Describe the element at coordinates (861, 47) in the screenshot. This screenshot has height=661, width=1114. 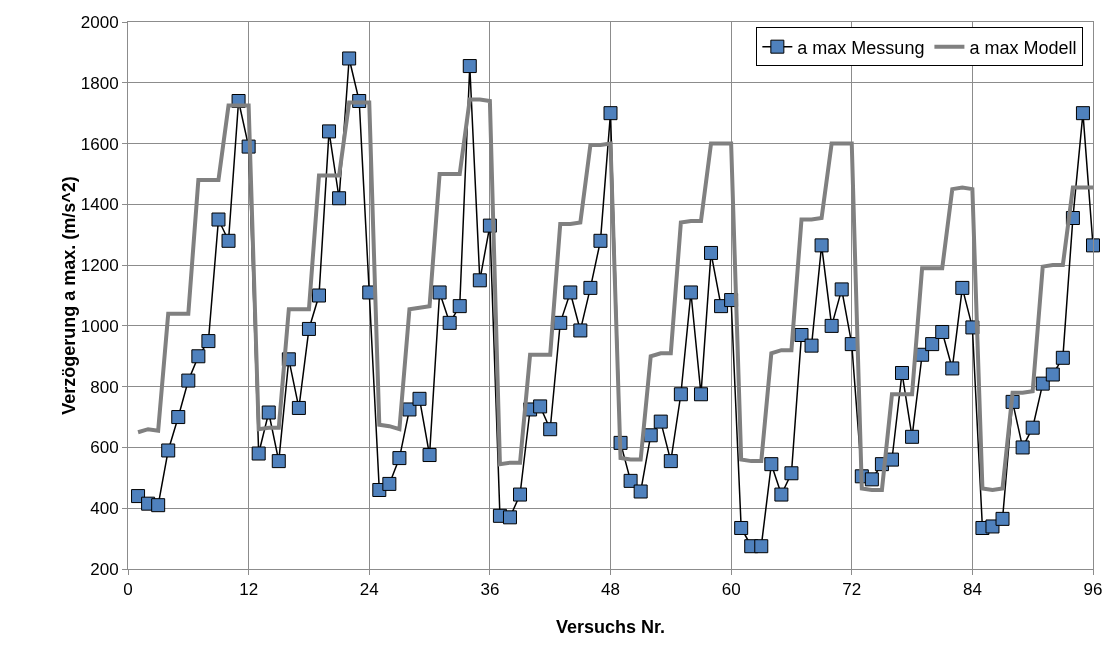
I see `legend-label: a max Messung` at that location.